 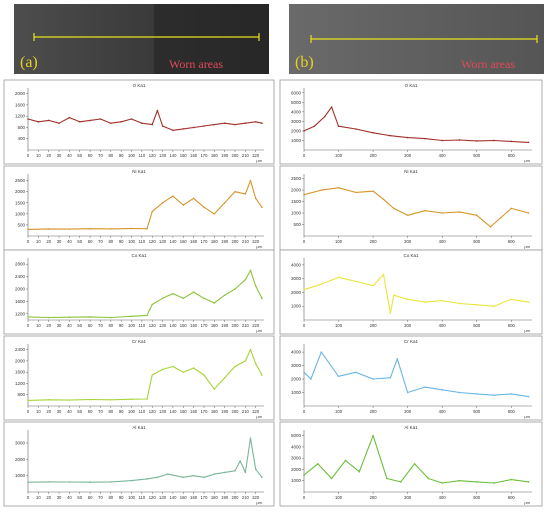 What do you see at coordinates (194, 411) in the screenshot?
I see `x-tick-label: 160` at bounding box center [194, 411].